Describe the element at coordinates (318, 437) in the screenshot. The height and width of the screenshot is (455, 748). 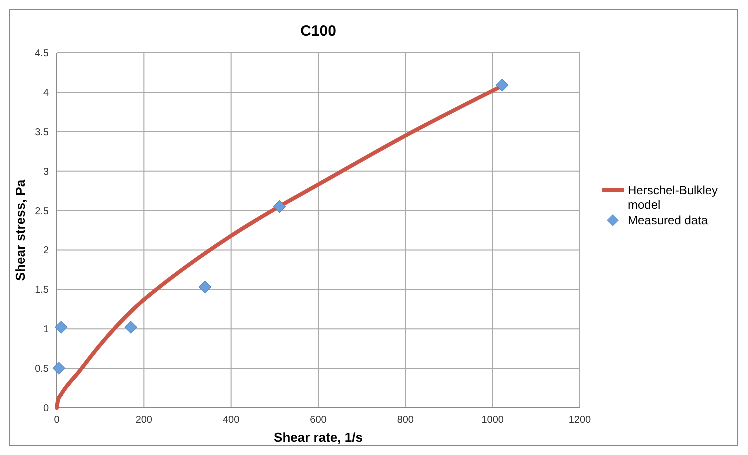
I see `x-axis-title: Shear rate, 1/s` at that location.